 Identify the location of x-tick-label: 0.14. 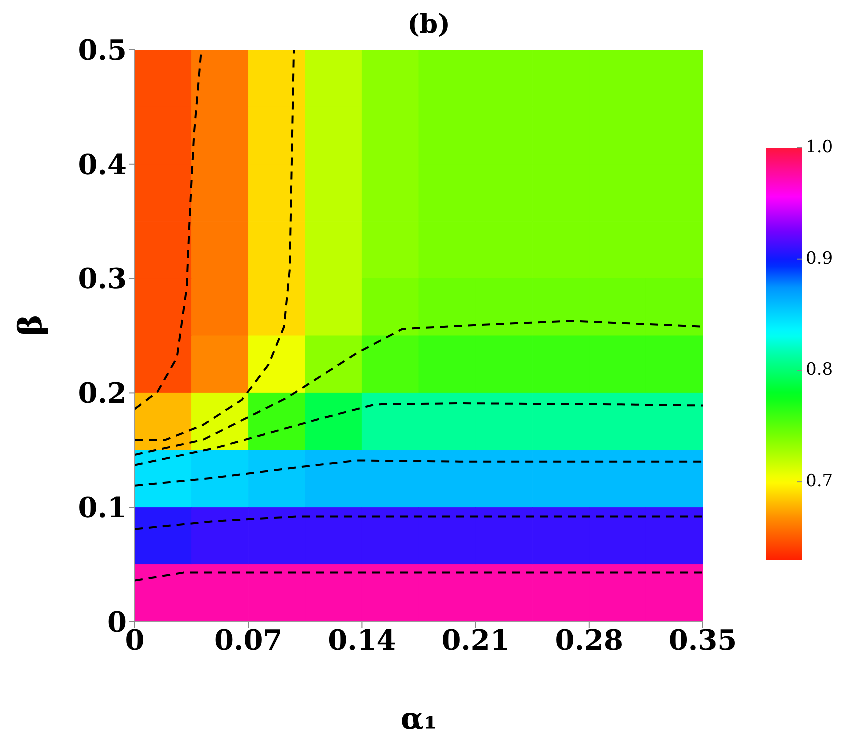
(362, 640).